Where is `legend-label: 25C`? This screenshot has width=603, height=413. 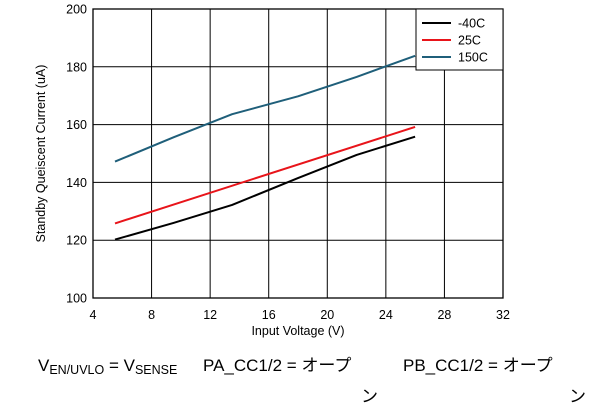 legend-label: 25C is located at coordinates (469, 41).